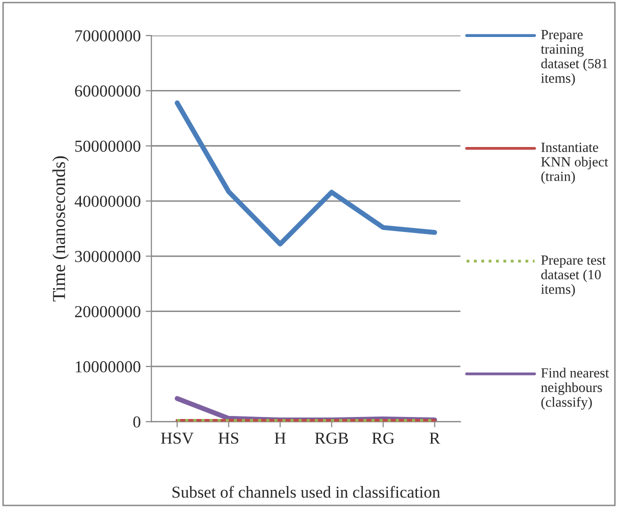 The image size is (618, 508). I want to click on legend-label: Instantiate KNN object (train), so click(574, 163).